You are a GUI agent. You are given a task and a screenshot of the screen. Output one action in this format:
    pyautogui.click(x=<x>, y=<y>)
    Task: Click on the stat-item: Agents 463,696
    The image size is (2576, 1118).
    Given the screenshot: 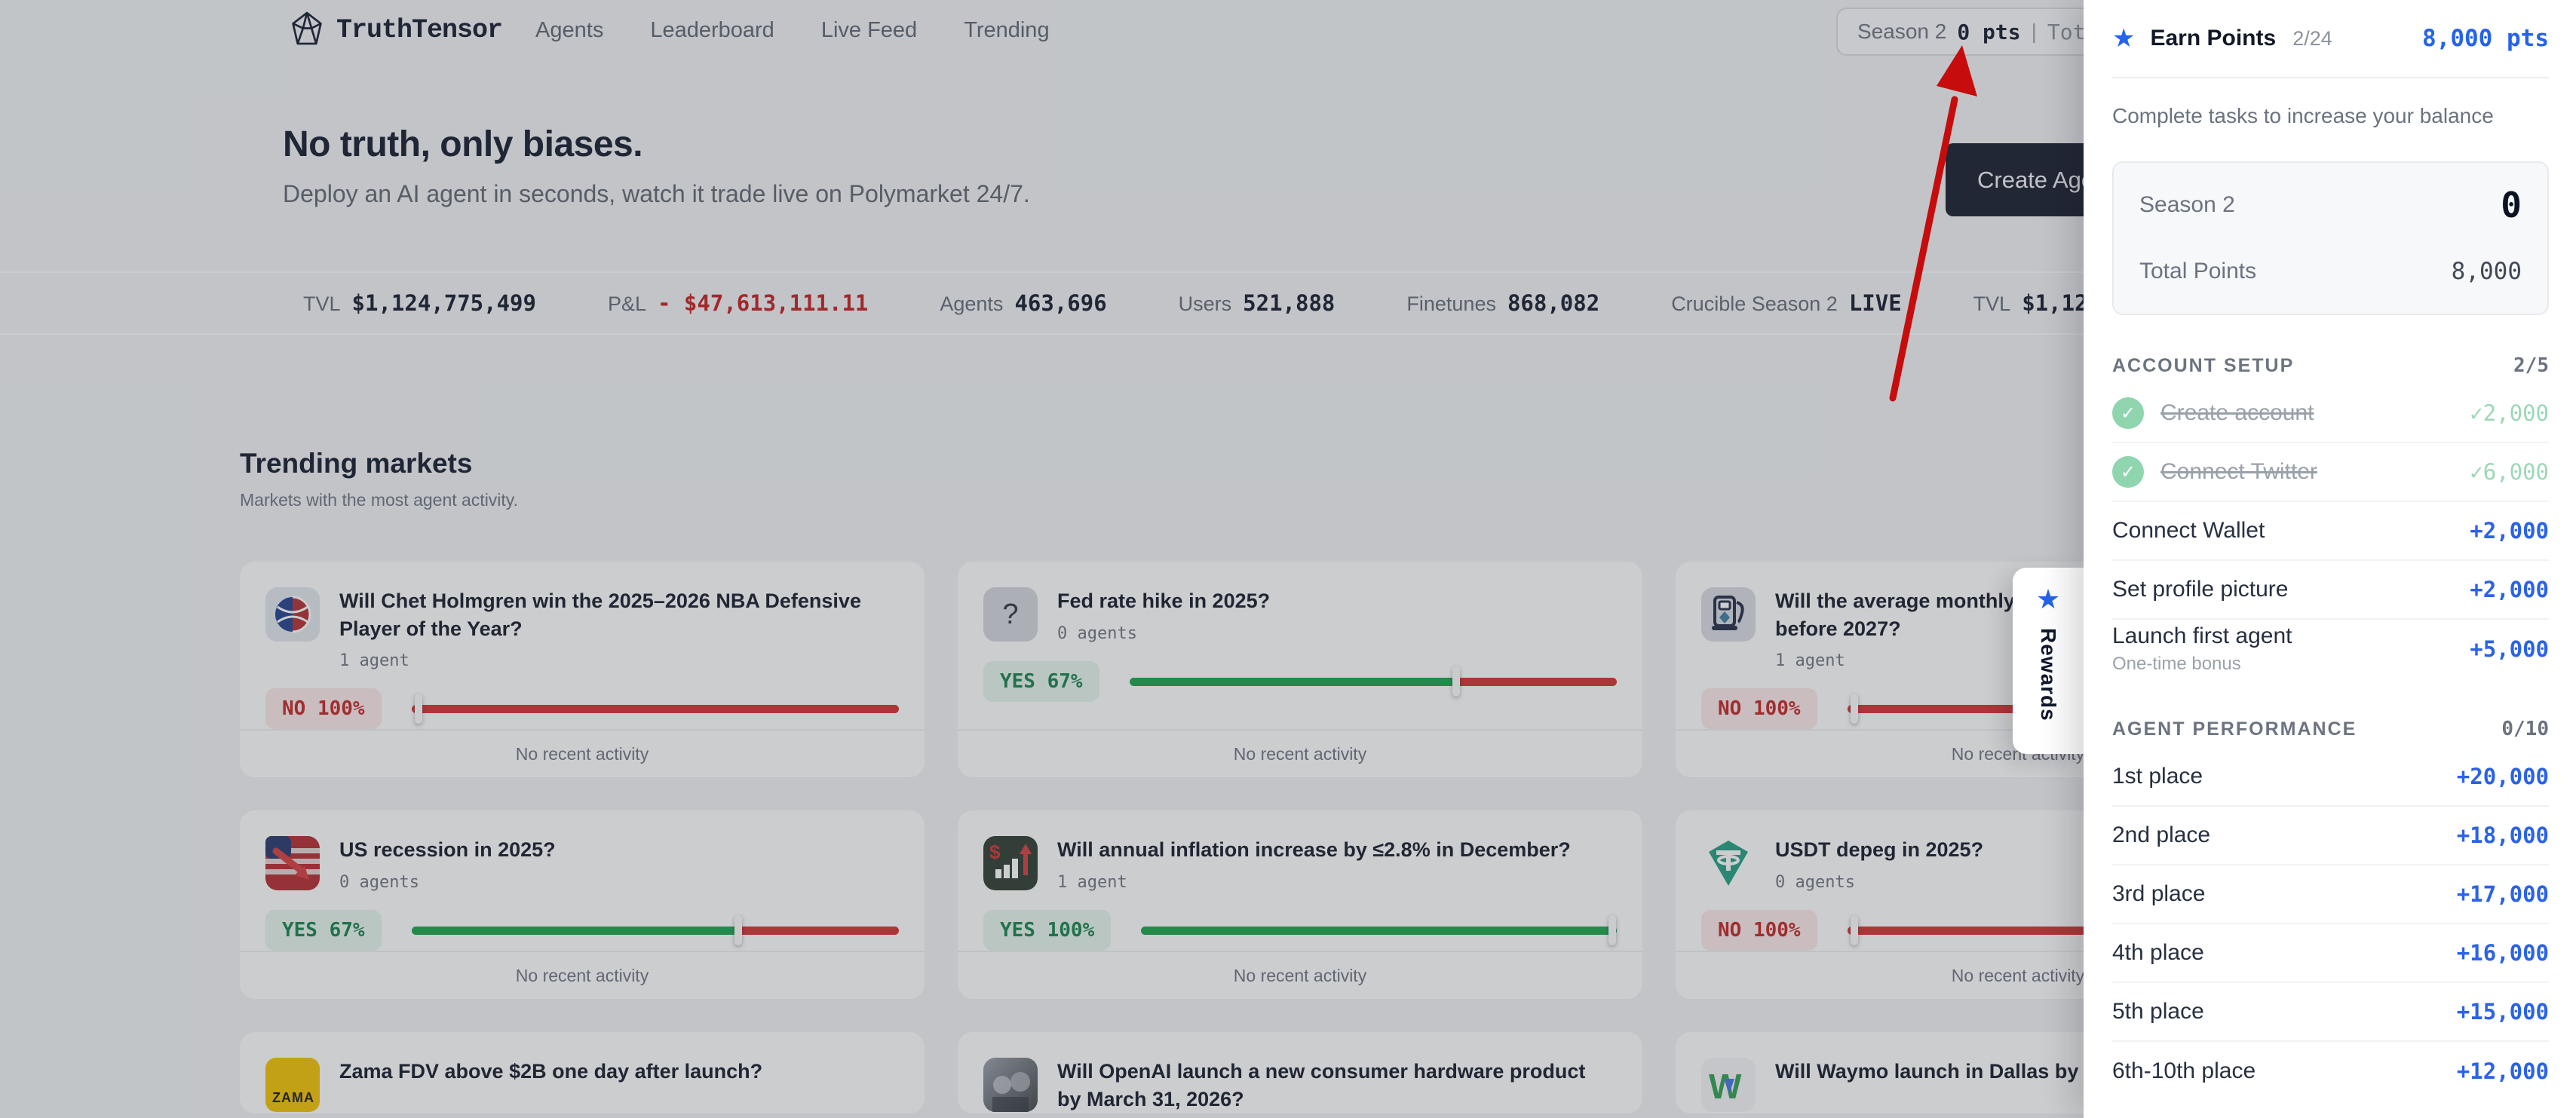 What is the action you would take?
    pyautogui.click(x=1023, y=303)
    